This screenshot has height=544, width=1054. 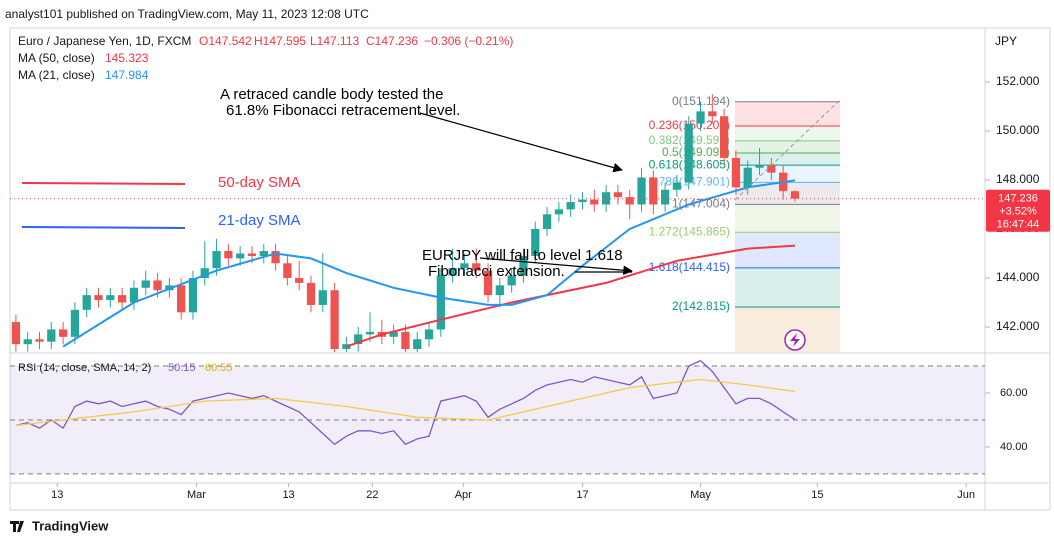 I want to click on annotation: A retraced candle body tested the, so click(x=331, y=94).